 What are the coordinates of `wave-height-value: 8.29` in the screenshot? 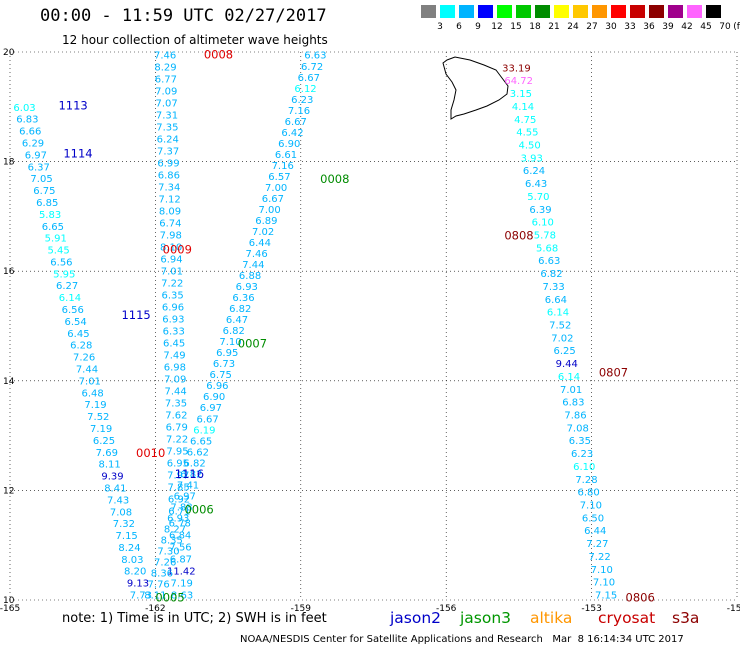 It's located at (165, 68).